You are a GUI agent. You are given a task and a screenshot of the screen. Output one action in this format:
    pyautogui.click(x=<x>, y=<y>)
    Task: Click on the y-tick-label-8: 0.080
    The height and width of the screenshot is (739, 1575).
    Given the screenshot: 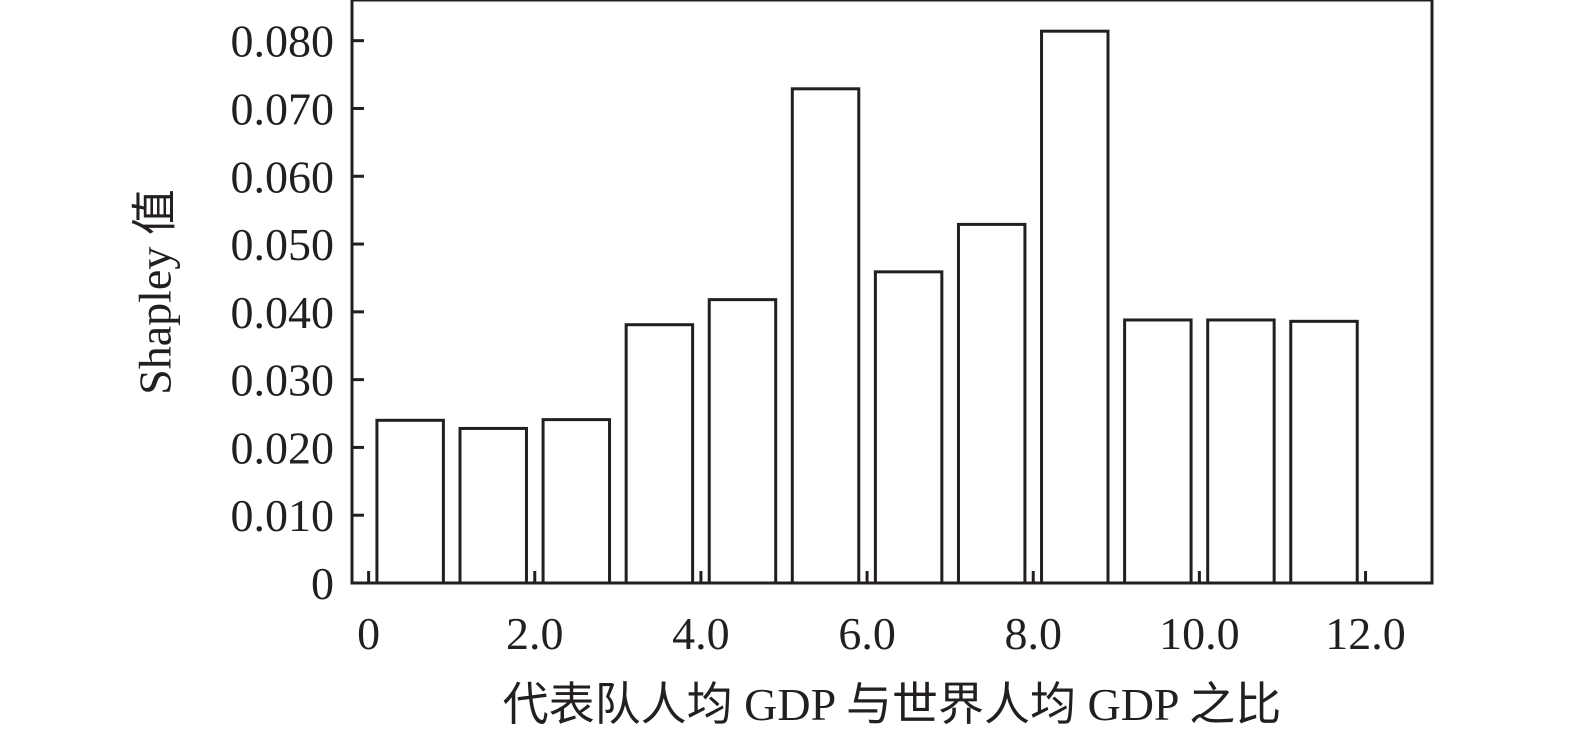 What is the action you would take?
    pyautogui.click(x=283, y=41)
    